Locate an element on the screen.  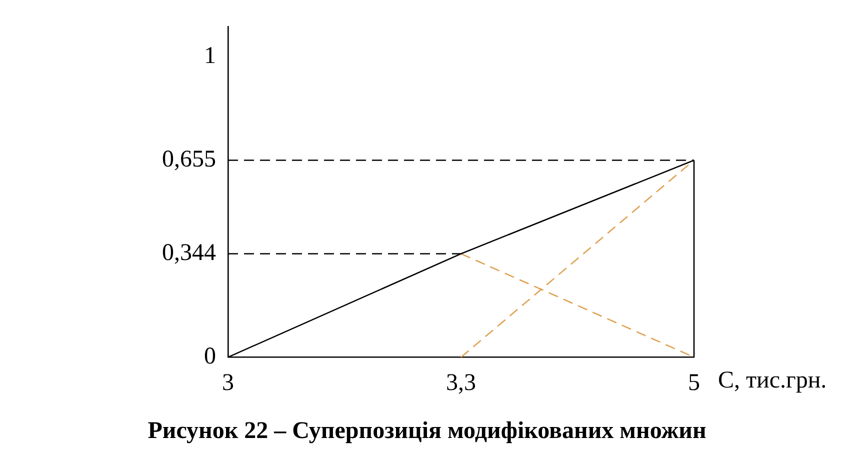
x-tick-label: 3,3 is located at coordinates (461, 383).